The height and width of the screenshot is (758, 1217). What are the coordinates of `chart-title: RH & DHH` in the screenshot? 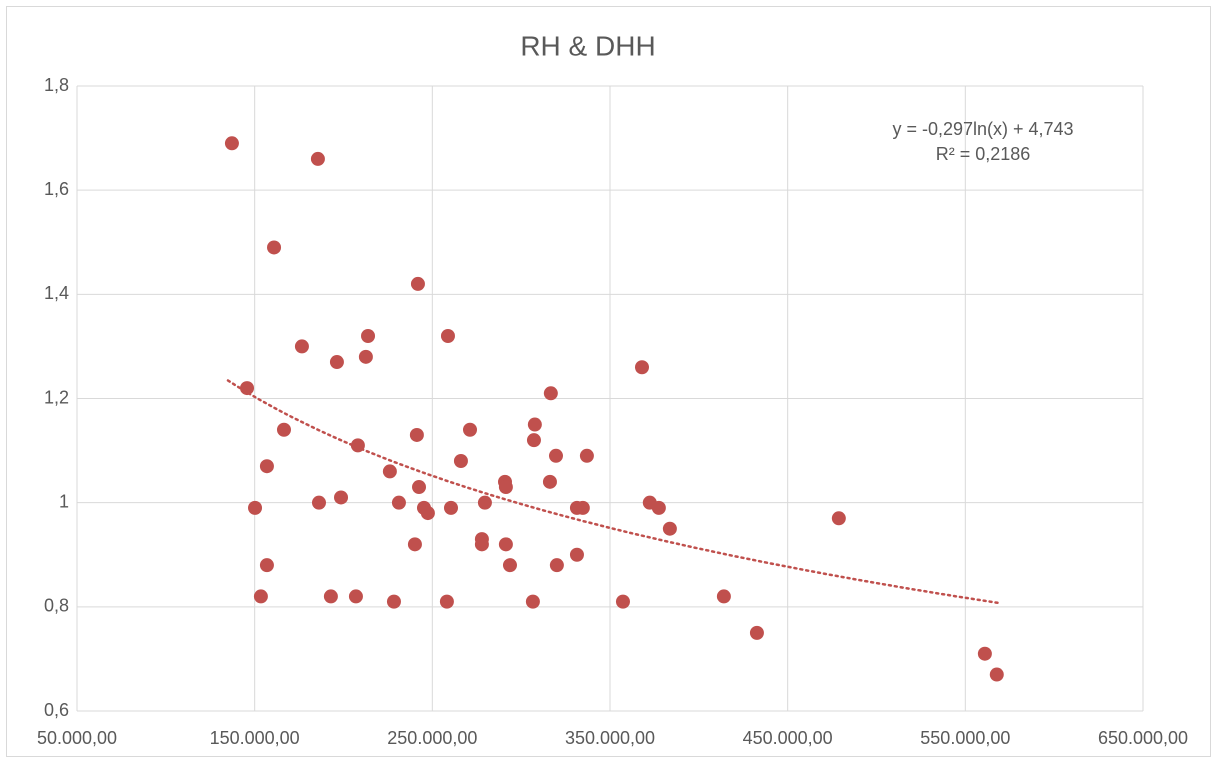 It's located at (587, 45).